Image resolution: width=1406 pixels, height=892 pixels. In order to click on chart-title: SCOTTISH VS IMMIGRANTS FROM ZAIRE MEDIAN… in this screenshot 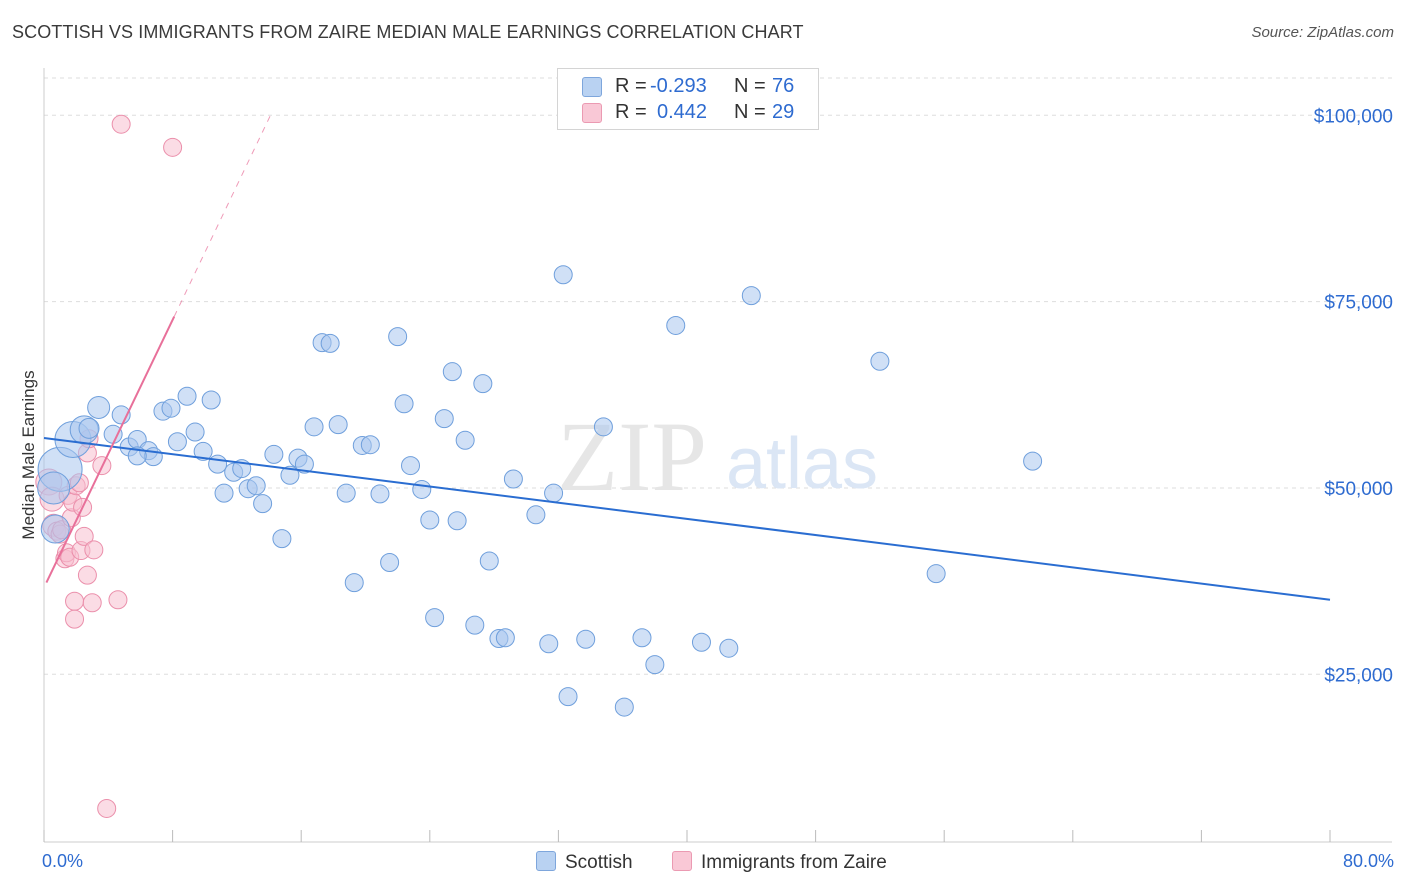, I will do `click(408, 32)`.